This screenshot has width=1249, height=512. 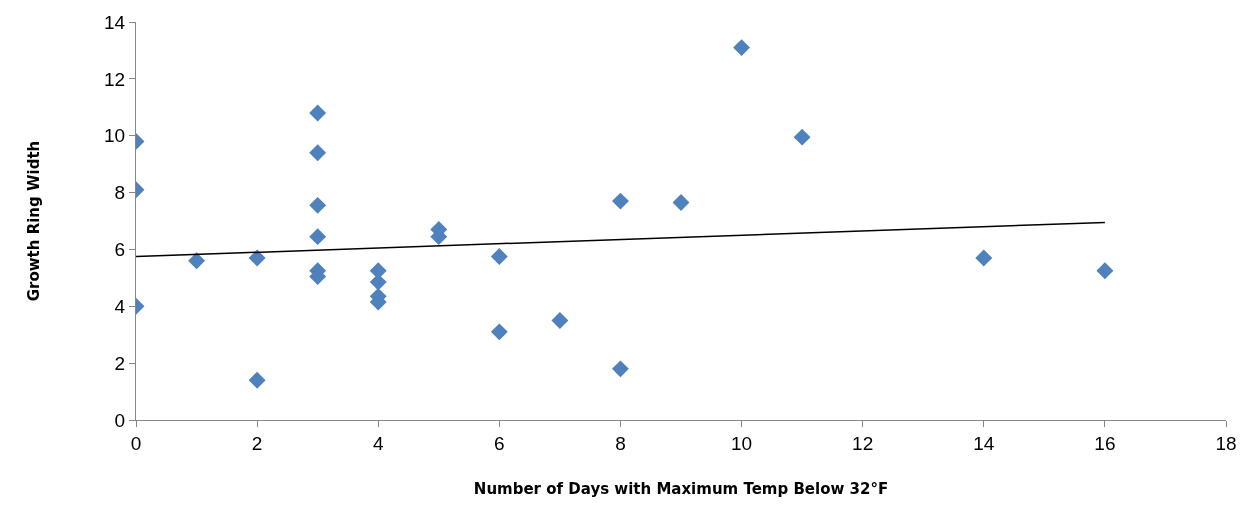 I want to click on y-tick-label: 12, so click(x=115, y=79).